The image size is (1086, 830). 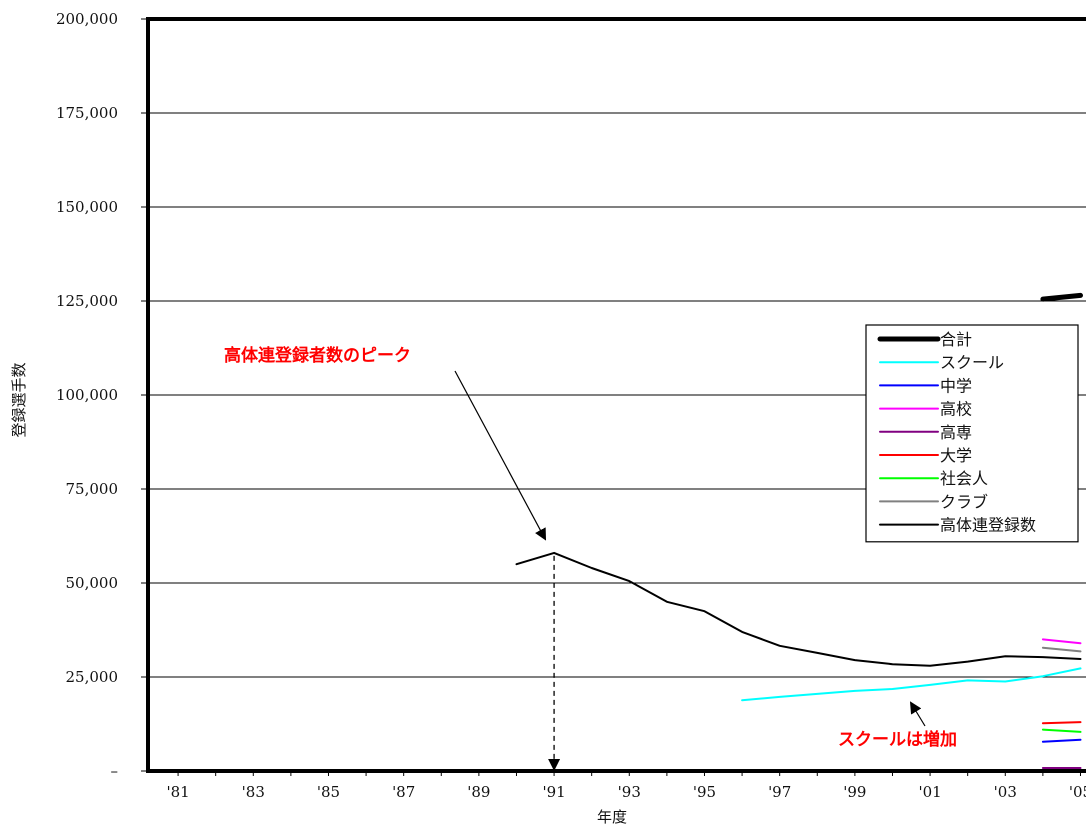 What do you see at coordinates (328, 792) in the screenshot?
I see `x-tick-label: '85` at bounding box center [328, 792].